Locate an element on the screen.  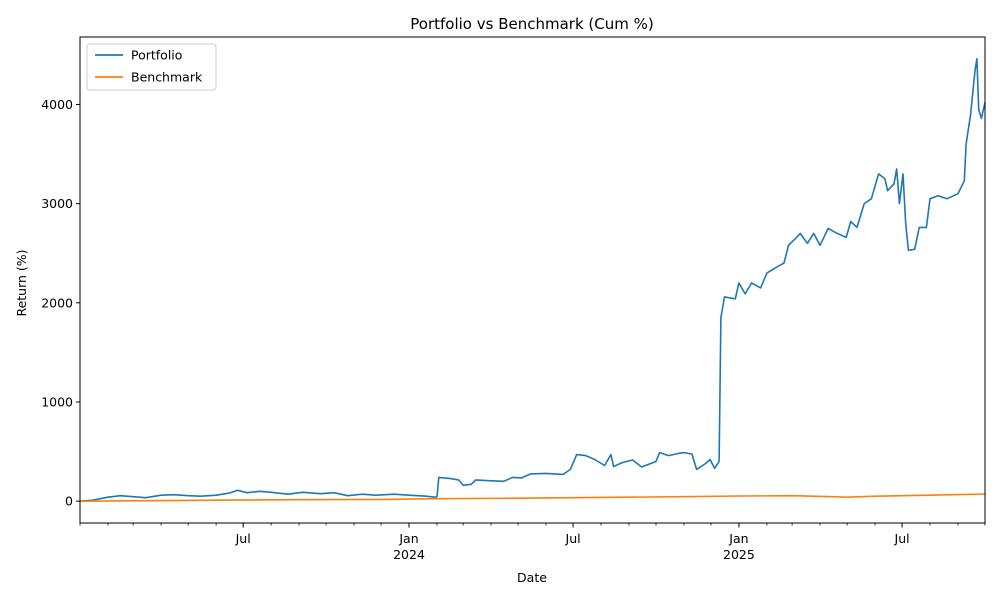
y-axis-label: Return (%) is located at coordinates (21, 282).